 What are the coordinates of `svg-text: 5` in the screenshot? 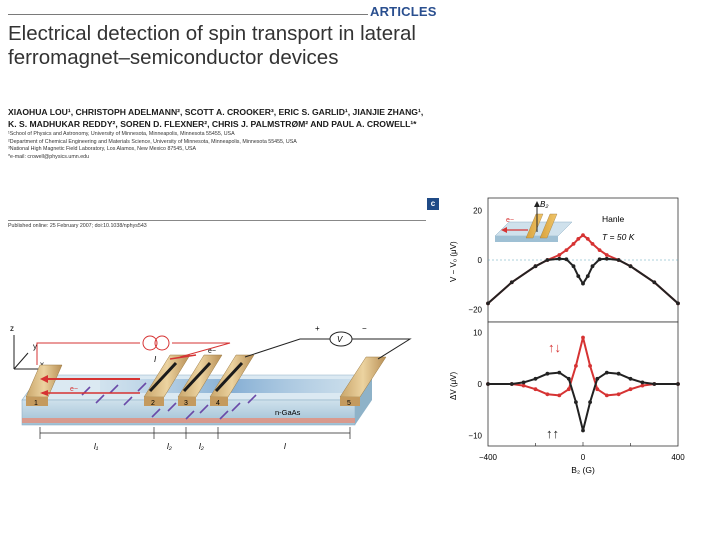 It's located at (349, 403).